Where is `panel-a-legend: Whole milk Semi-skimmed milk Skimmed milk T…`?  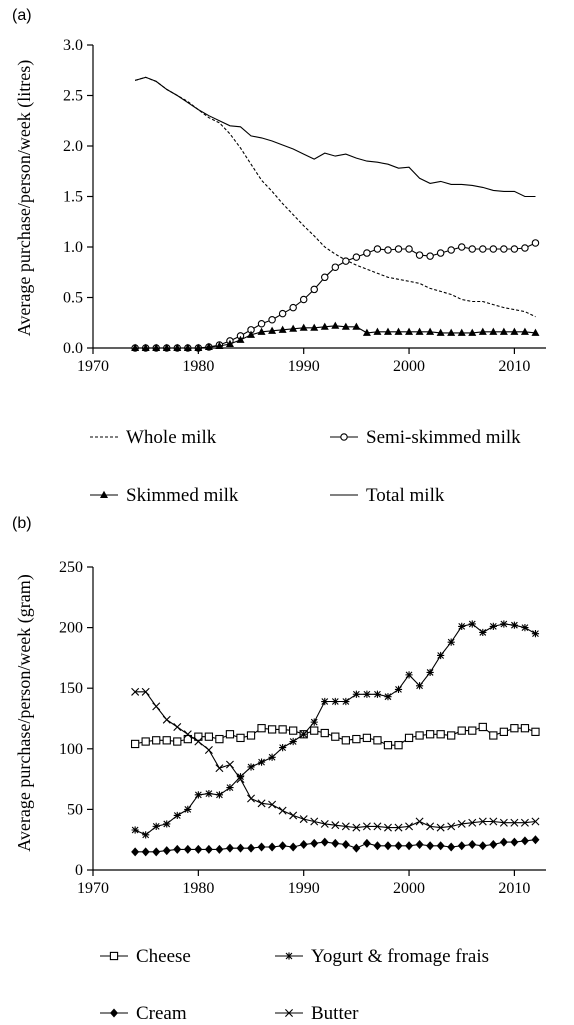
panel-a-legend: Whole milk Semi-skimmed milk Skimmed milk T… is located at coordinates (305, 466).